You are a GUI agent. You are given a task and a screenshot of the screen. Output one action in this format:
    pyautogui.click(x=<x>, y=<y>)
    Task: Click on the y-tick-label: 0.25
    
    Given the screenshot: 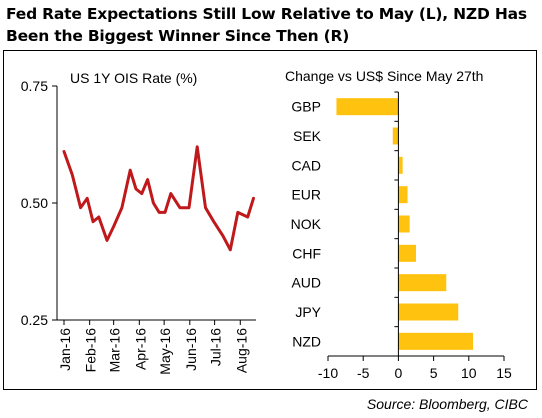 What is the action you would take?
    pyautogui.click(x=34, y=320)
    